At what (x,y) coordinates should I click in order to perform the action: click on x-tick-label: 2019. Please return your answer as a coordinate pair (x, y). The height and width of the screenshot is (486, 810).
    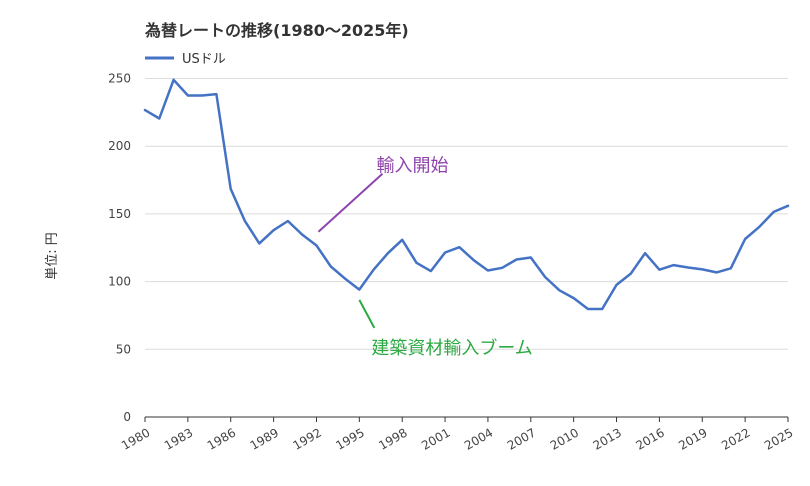
    Looking at the image, I should click on (692, 438).